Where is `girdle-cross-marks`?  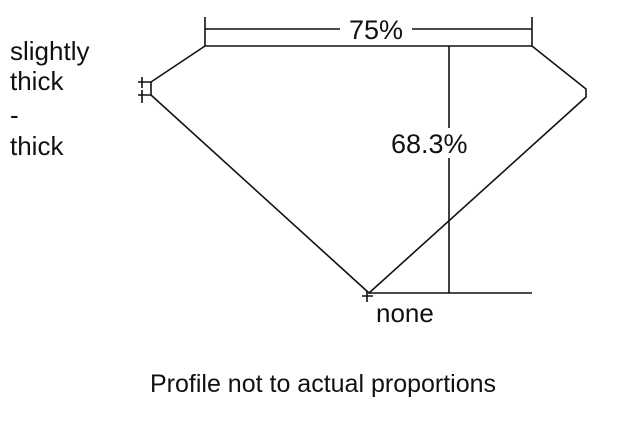 girdle-cross-marks is located at coordinates (144, 90).